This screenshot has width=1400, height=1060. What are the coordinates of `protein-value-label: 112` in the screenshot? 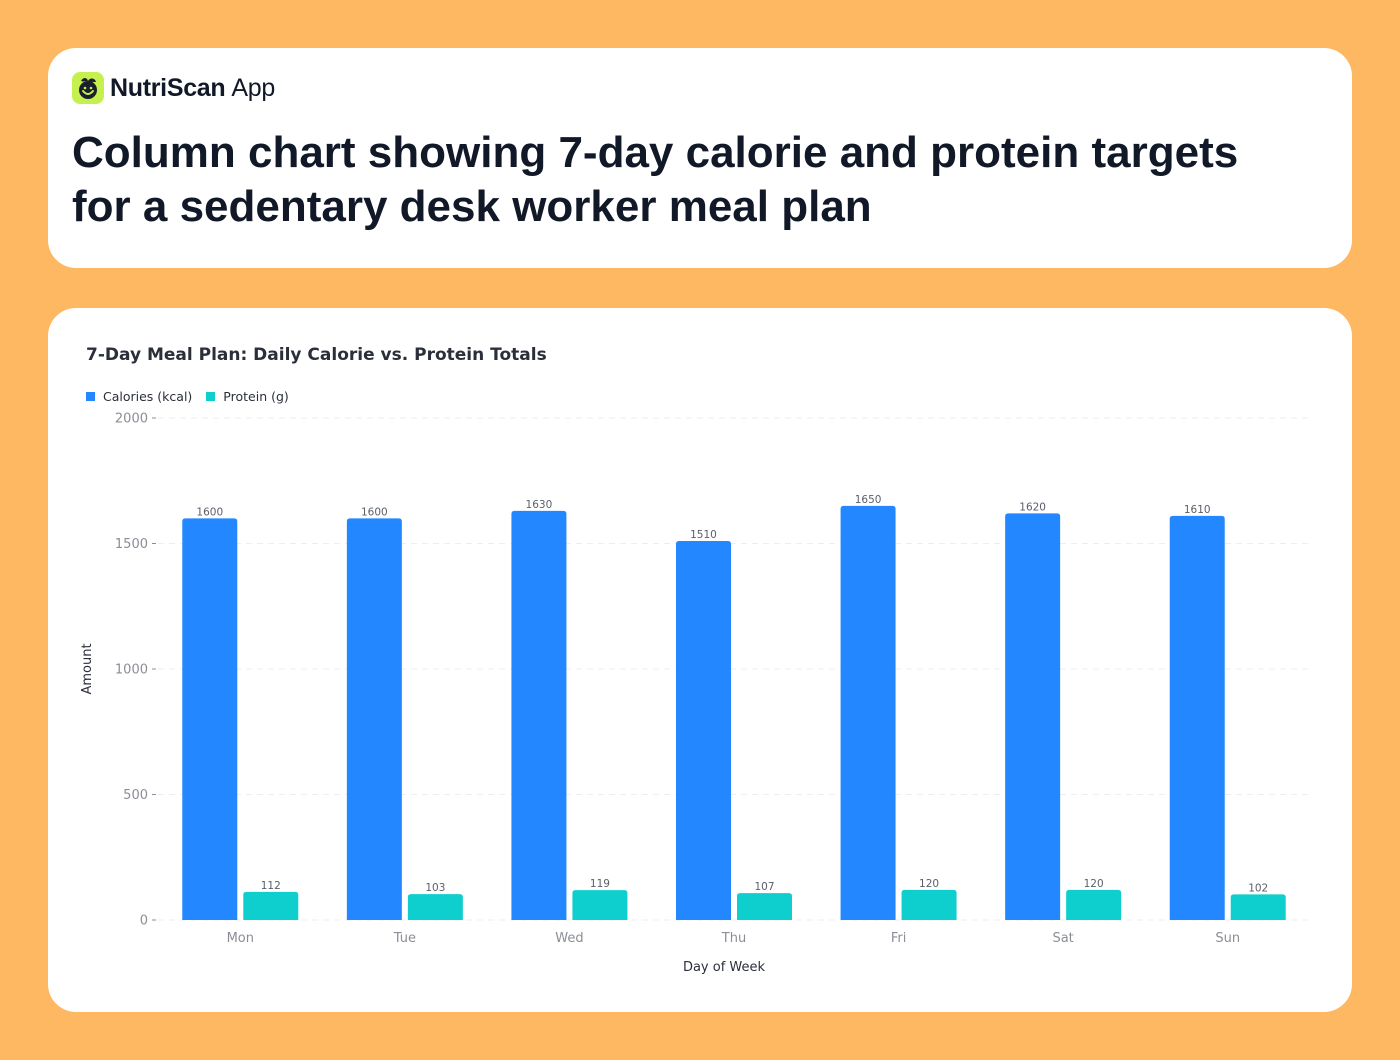 It's located at (271, 886).